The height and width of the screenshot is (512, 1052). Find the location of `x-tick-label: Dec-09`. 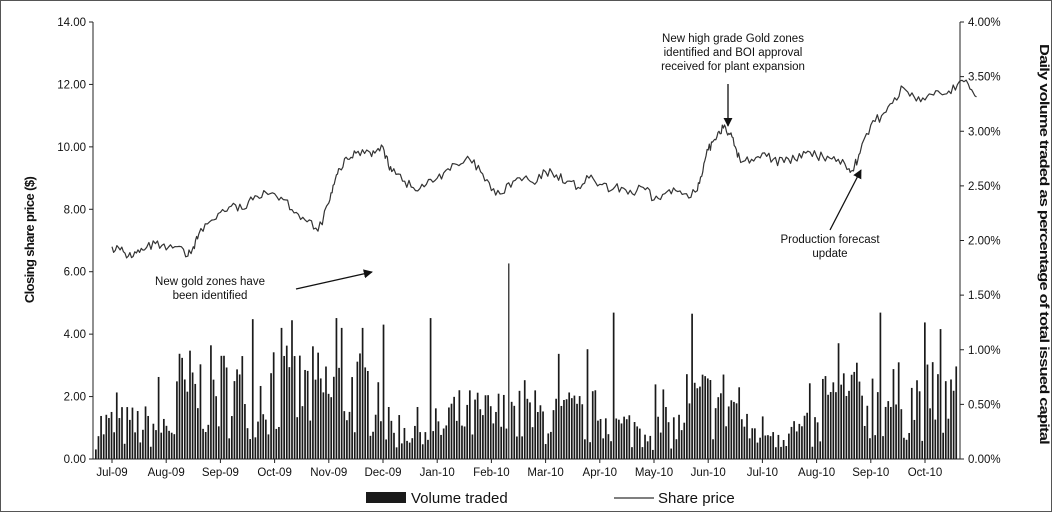

x-tick-label: Dec-09 is located at coordinates (382, 473).